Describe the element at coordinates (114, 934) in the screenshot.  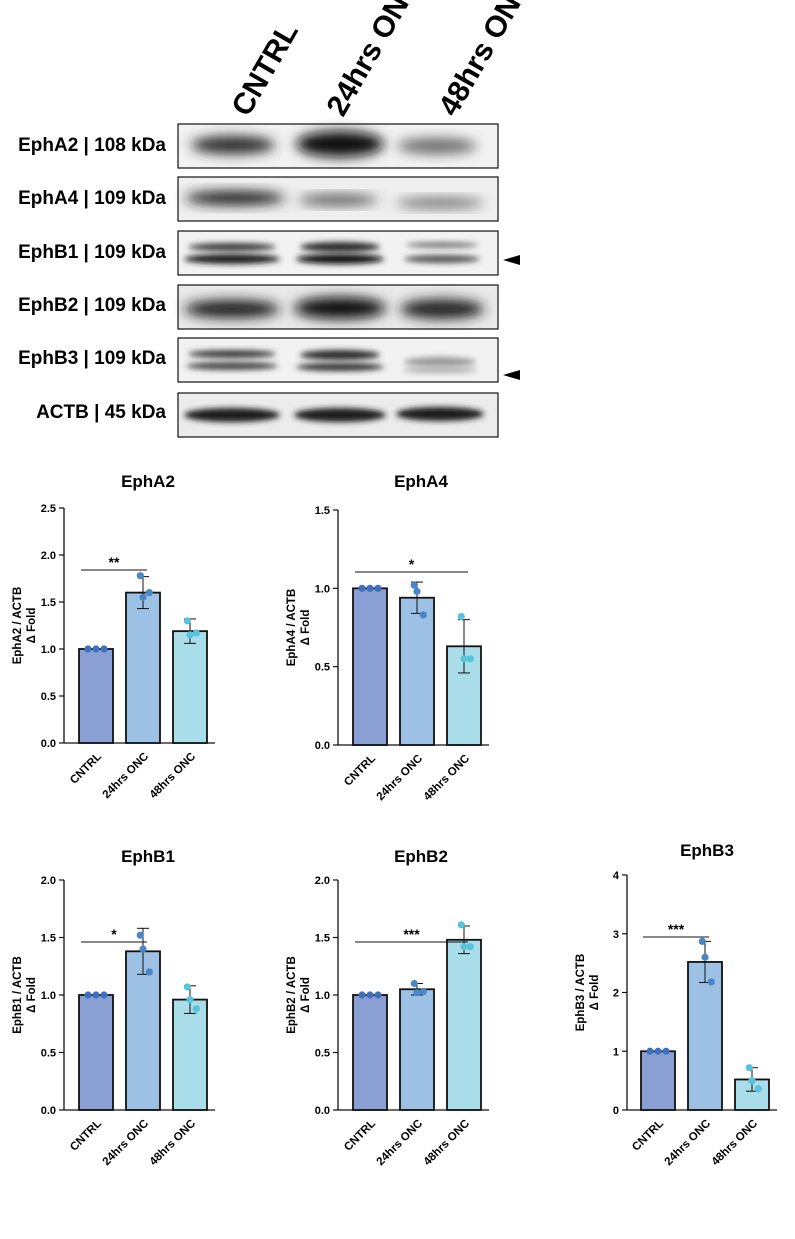
I see `significance-label: *` at that location.